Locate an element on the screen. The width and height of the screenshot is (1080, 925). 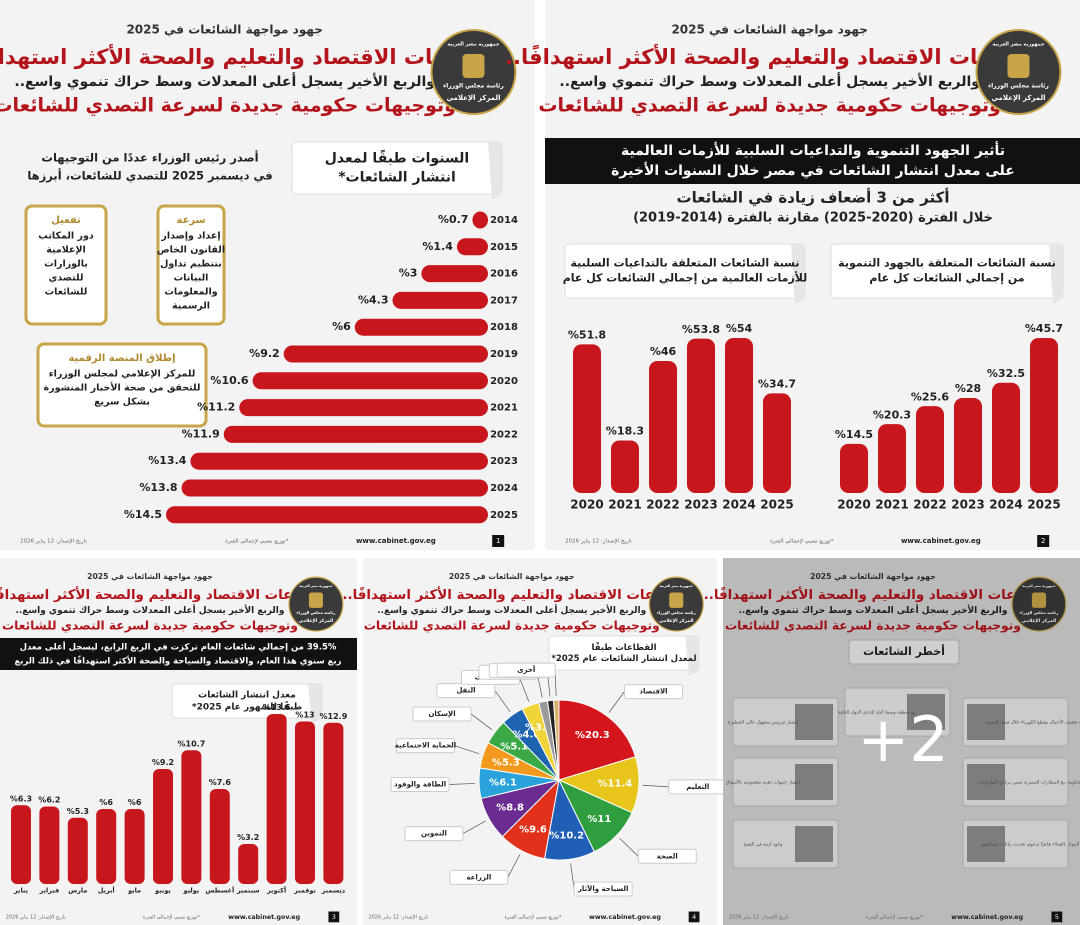
value-label: %9.2 is located at coordinates (264, 353).